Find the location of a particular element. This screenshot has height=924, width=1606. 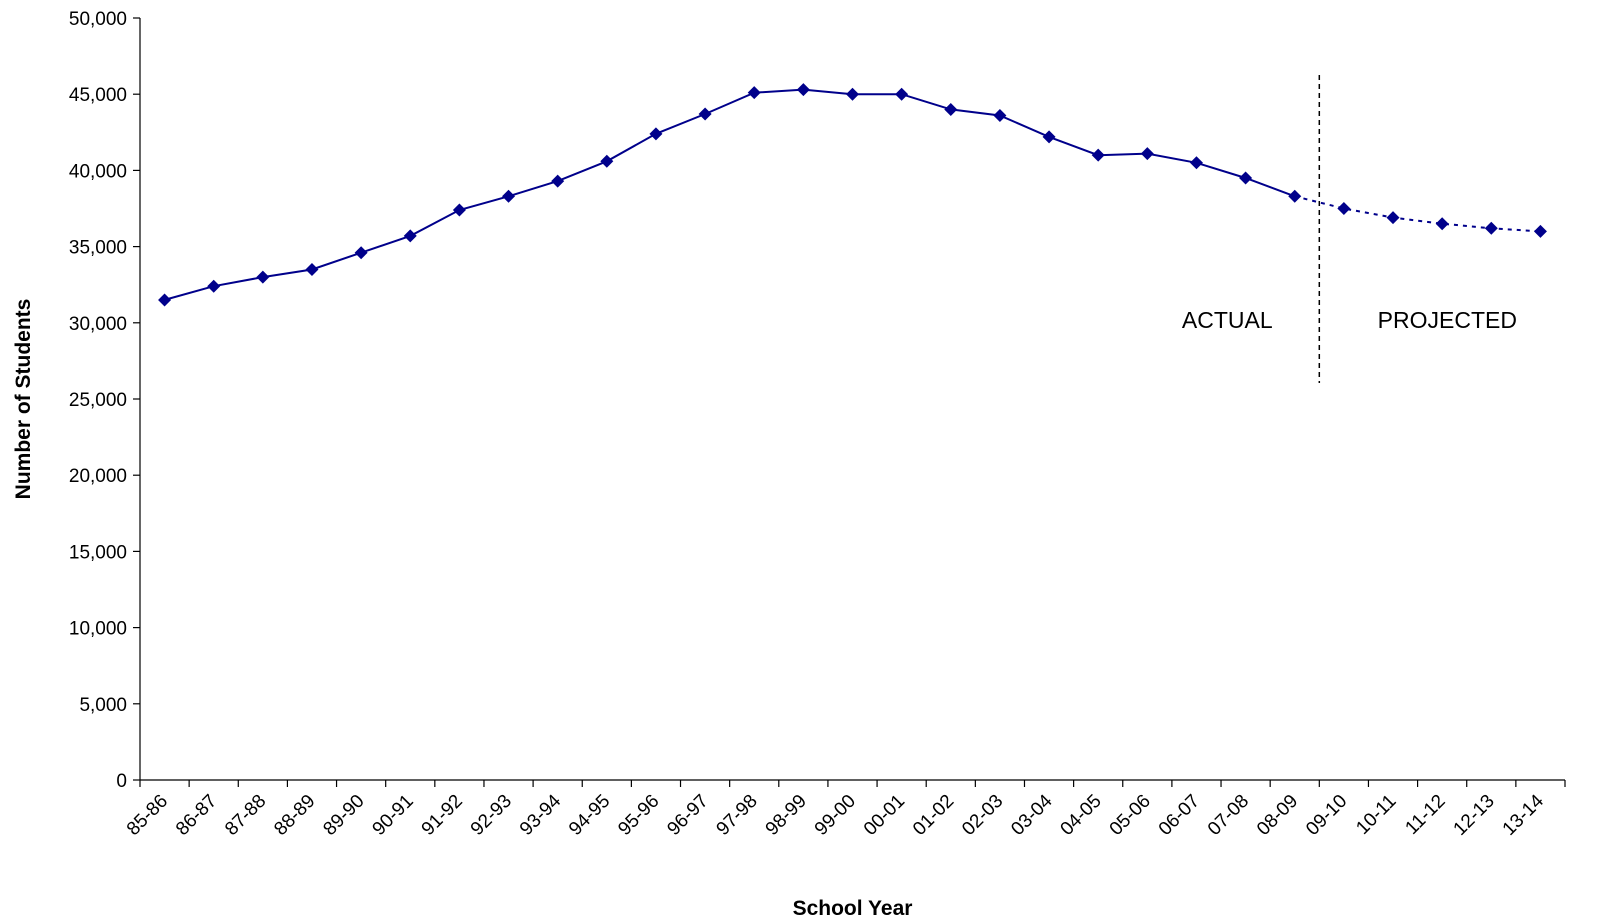

x-tick-label: 93-94 is located at coordinates (541, 815).